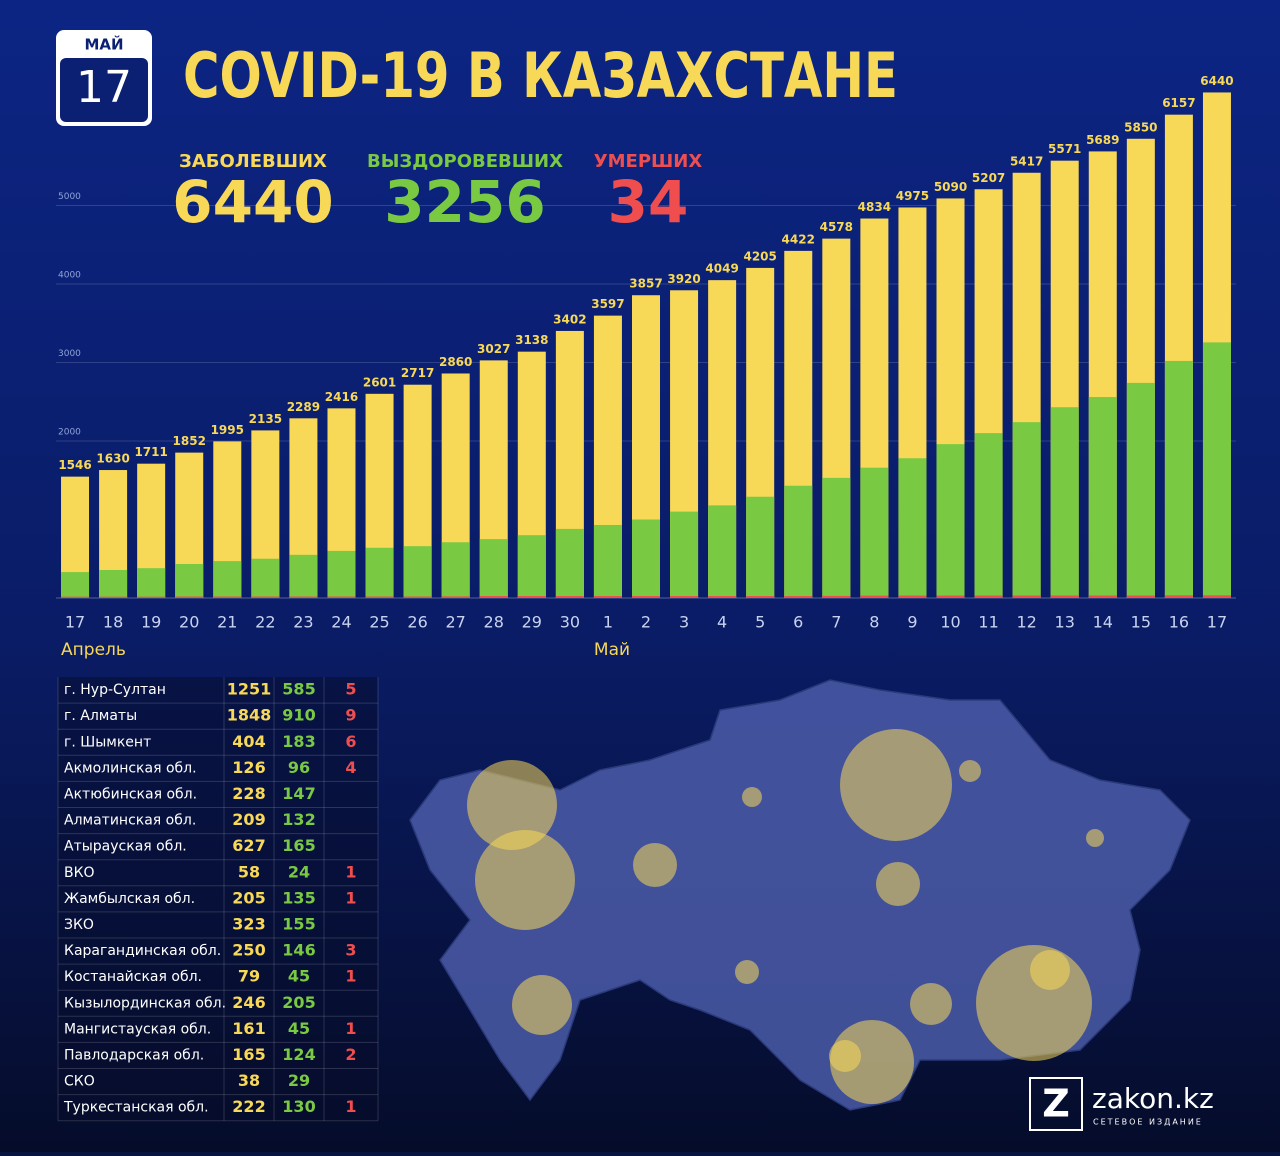  What do you see at coordinates (130, 794) in the screenshot?
I see `region-name: Актюбинская обл.` at bounding box center [130, 794].